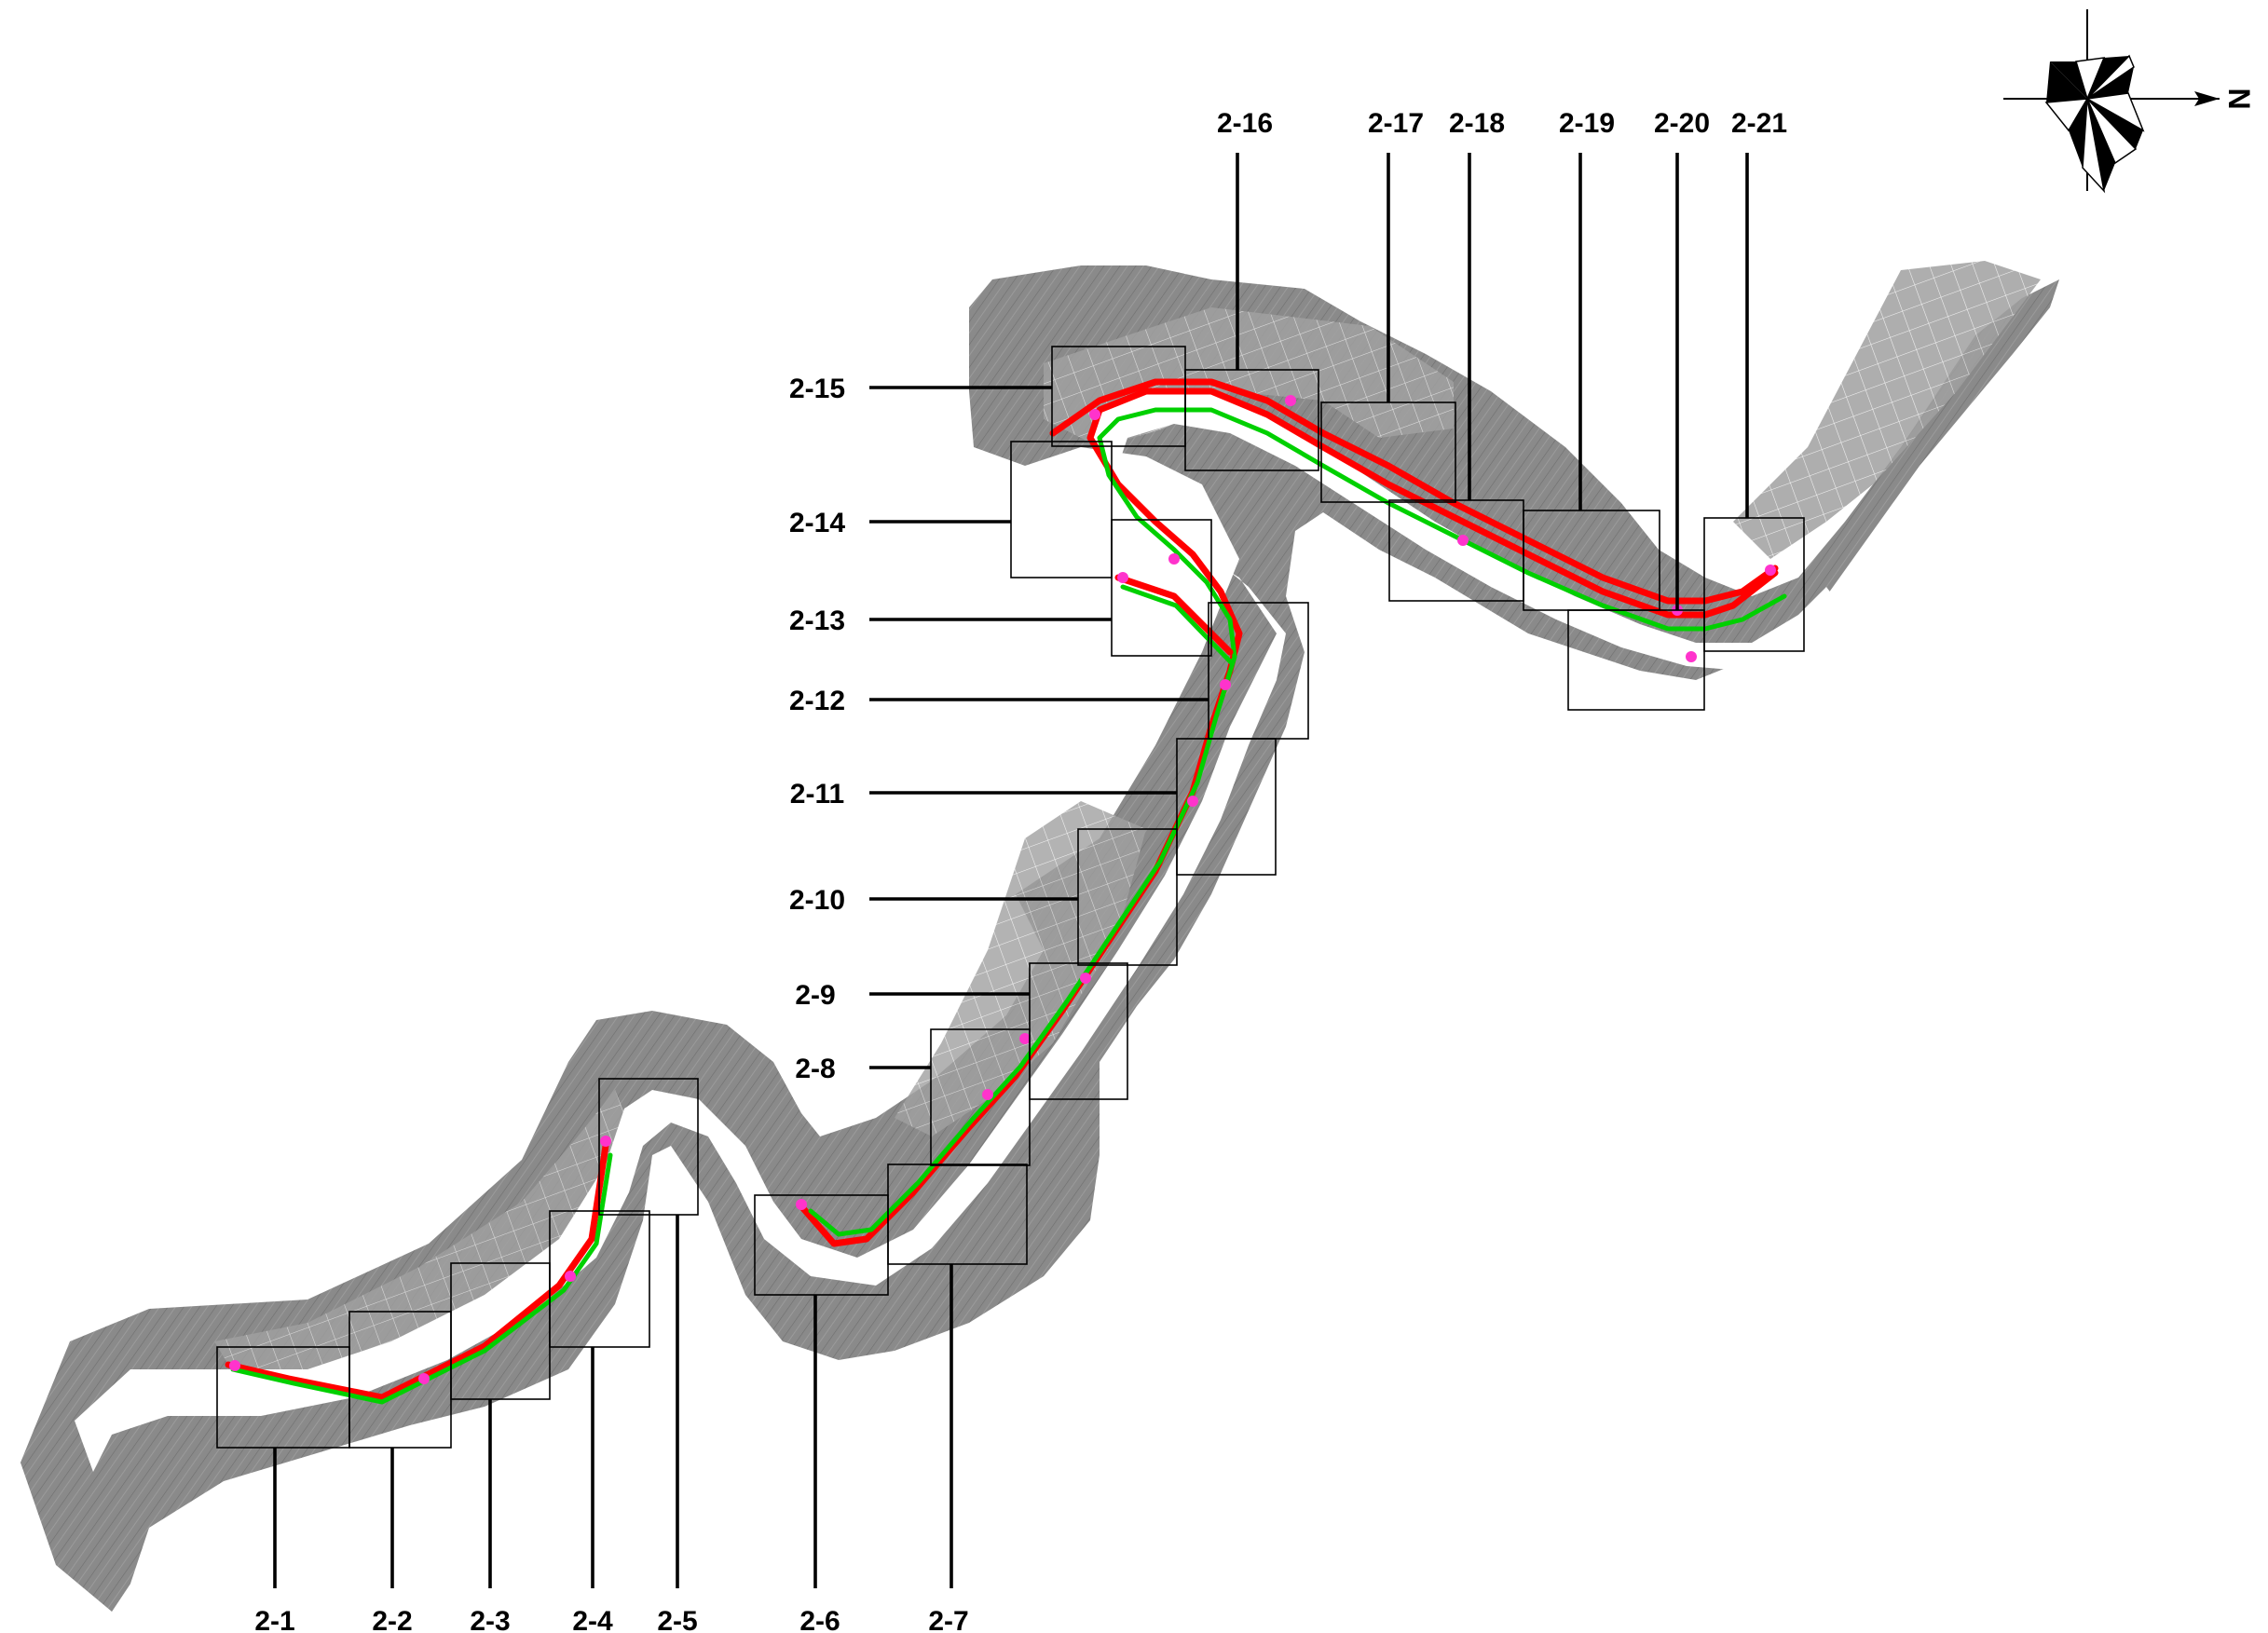  What do you see at coordinates (817, 389) in the screenshot?
I see `sheet-label-2-15: 2-15` at bounding box center [817, 389].